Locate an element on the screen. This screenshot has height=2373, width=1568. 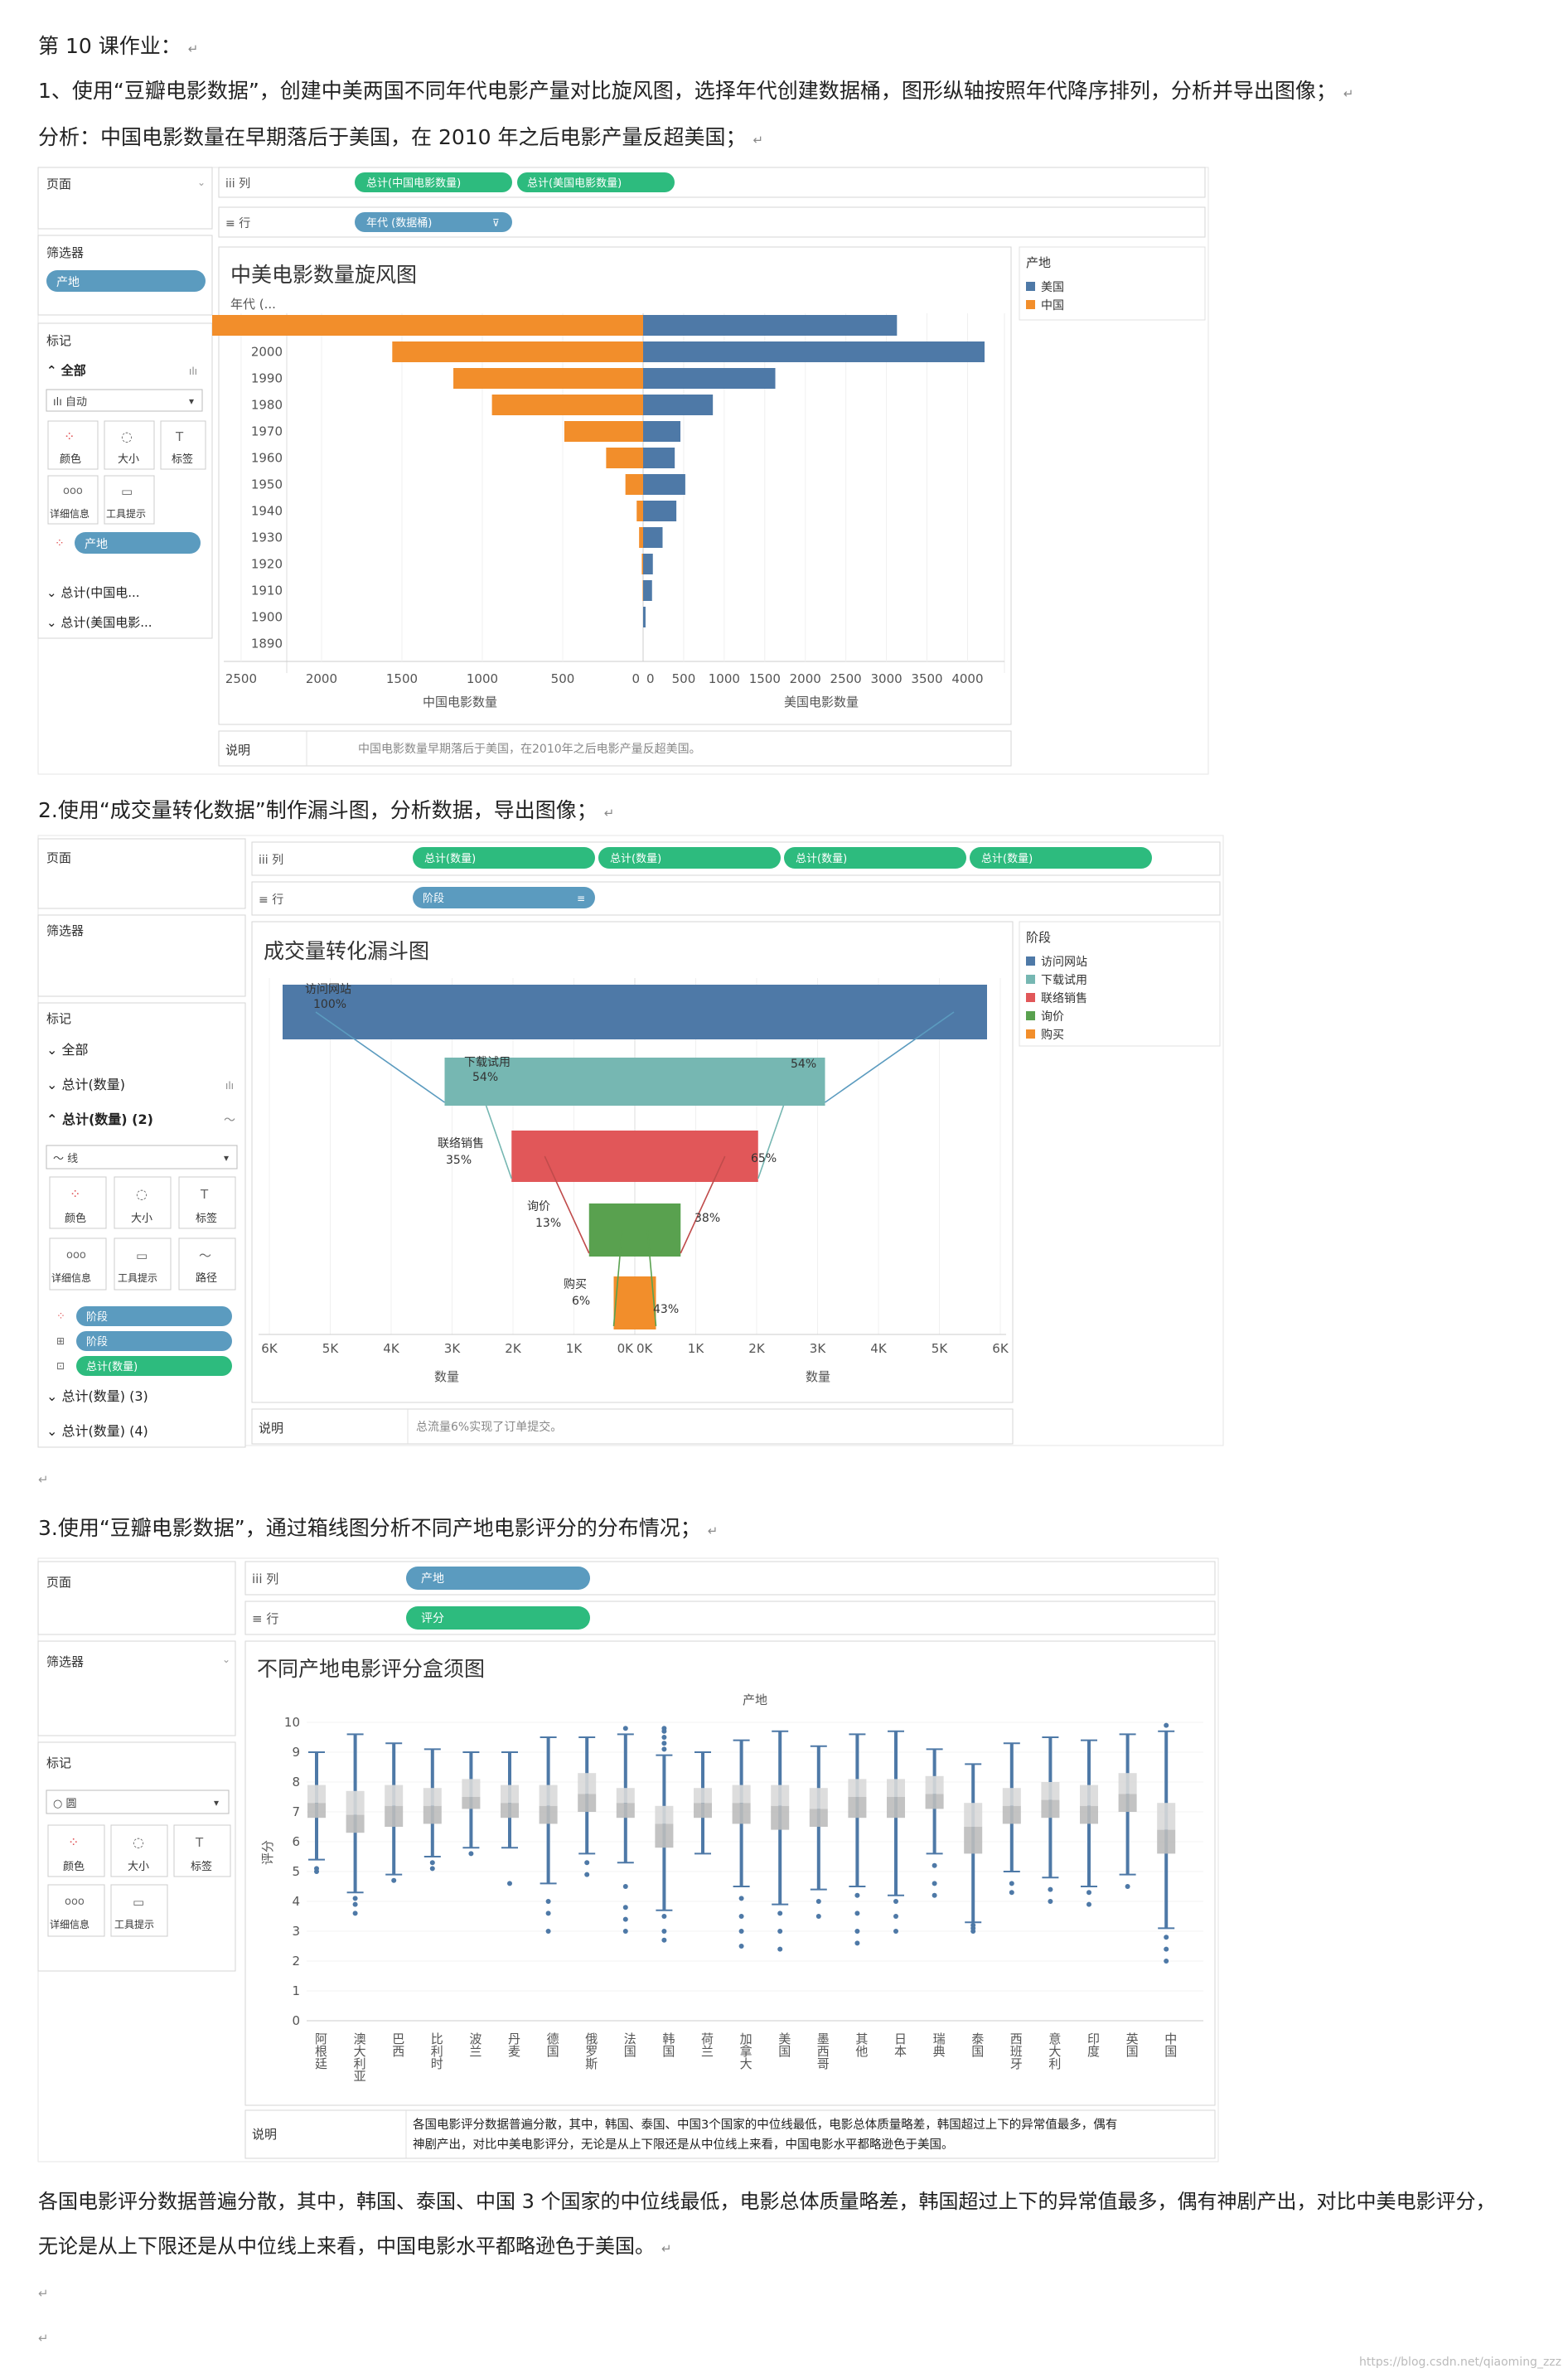
box-lower is located at coordinates (471, 1803).